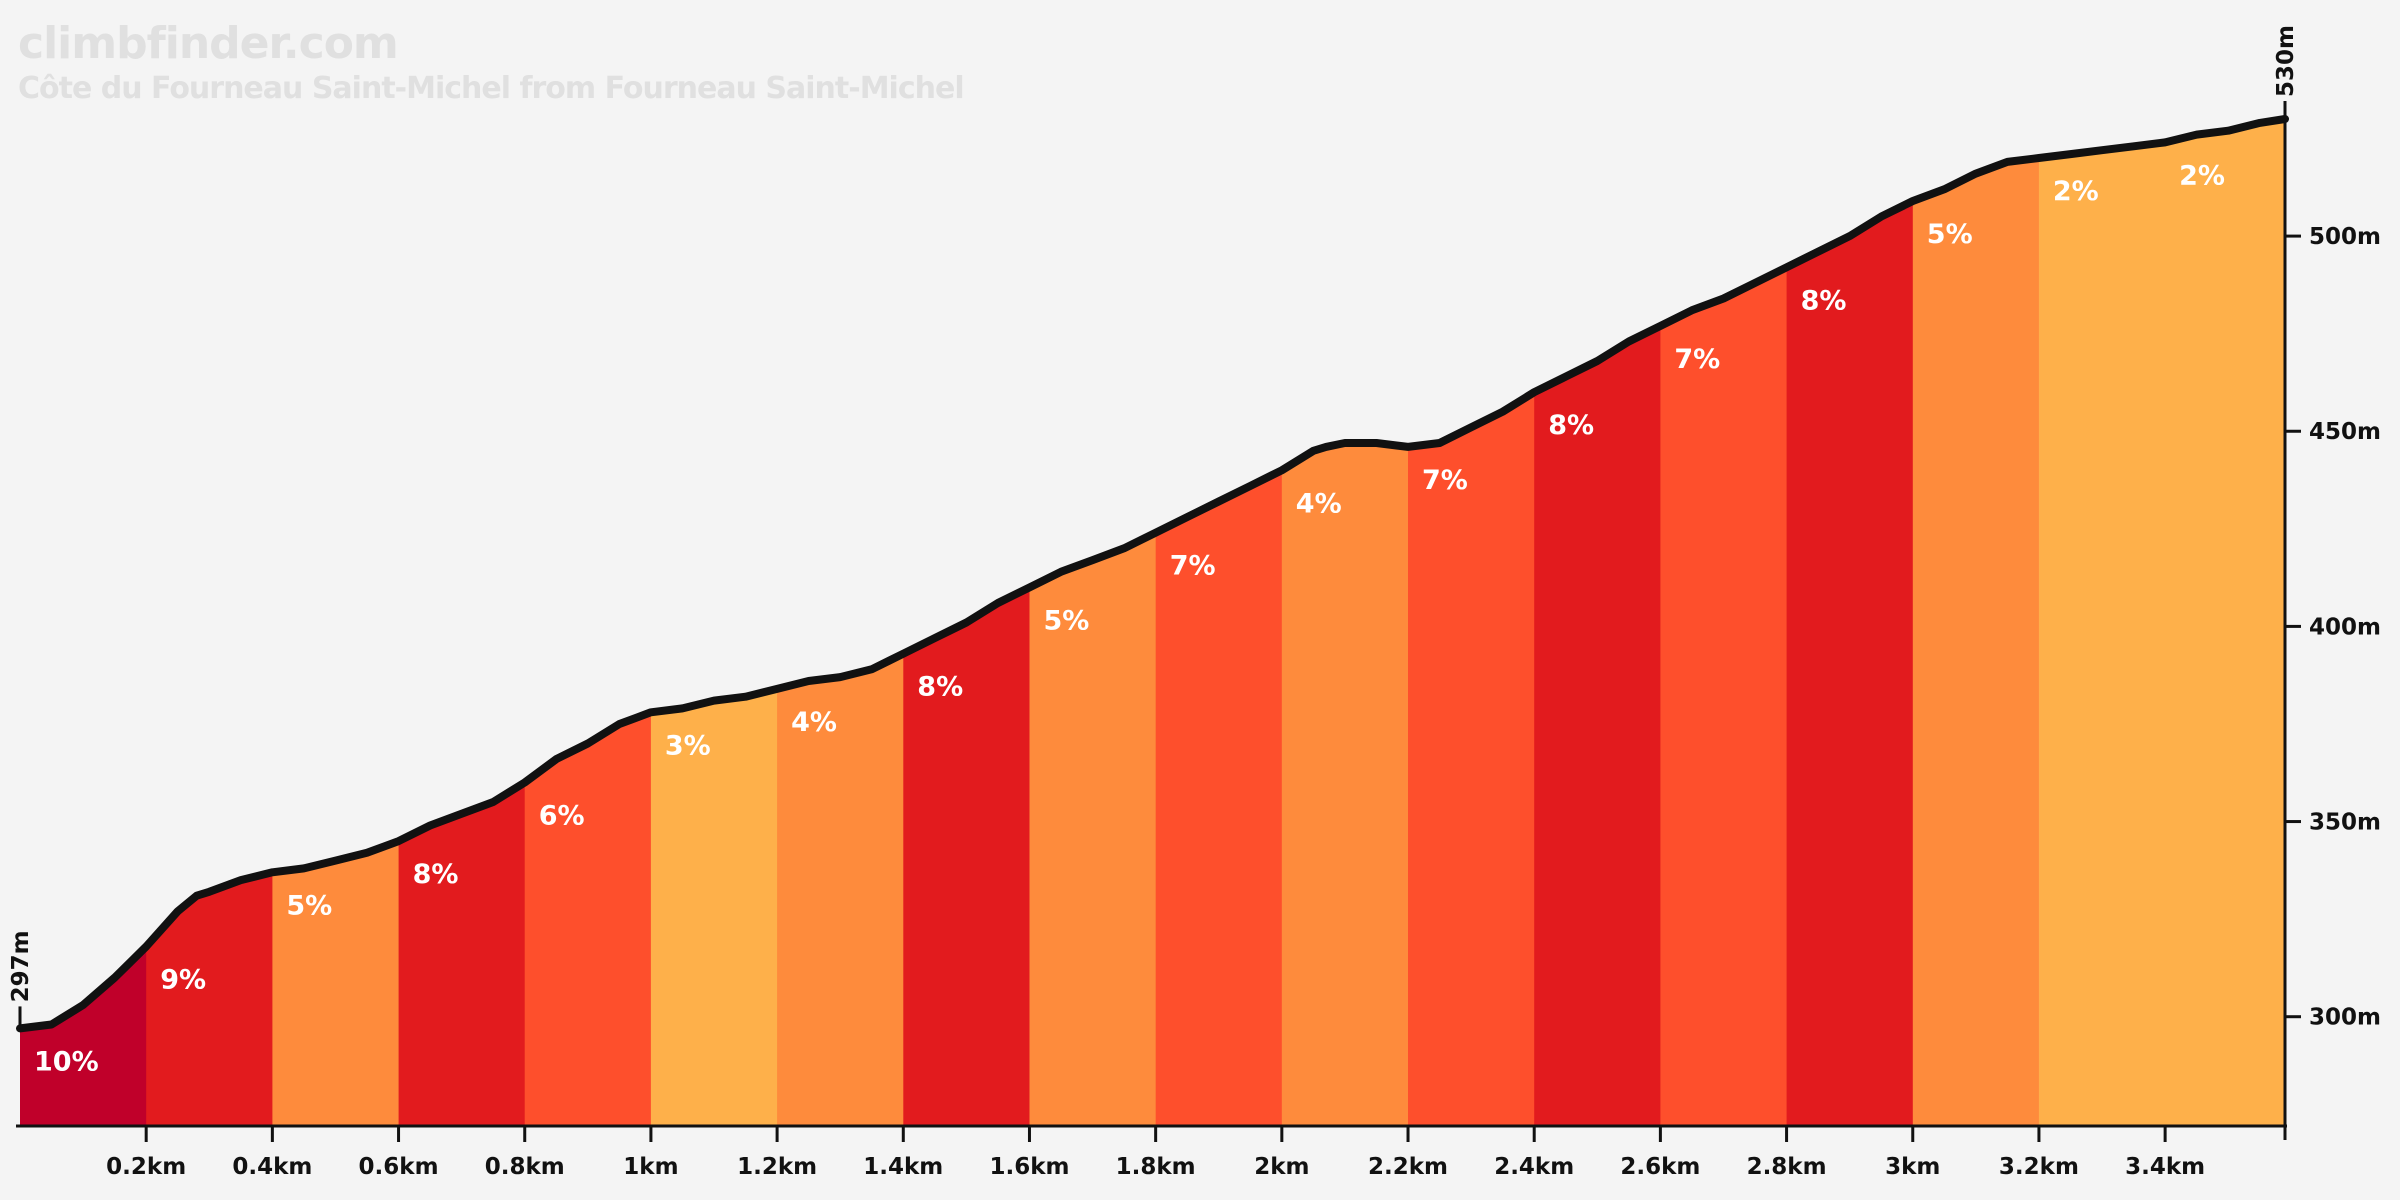 This screenshot has width=2400, height=1200. Describe the element at coordinates (1824, 300) in the screenshot. I see `grade-label-15: 8%` at that location.